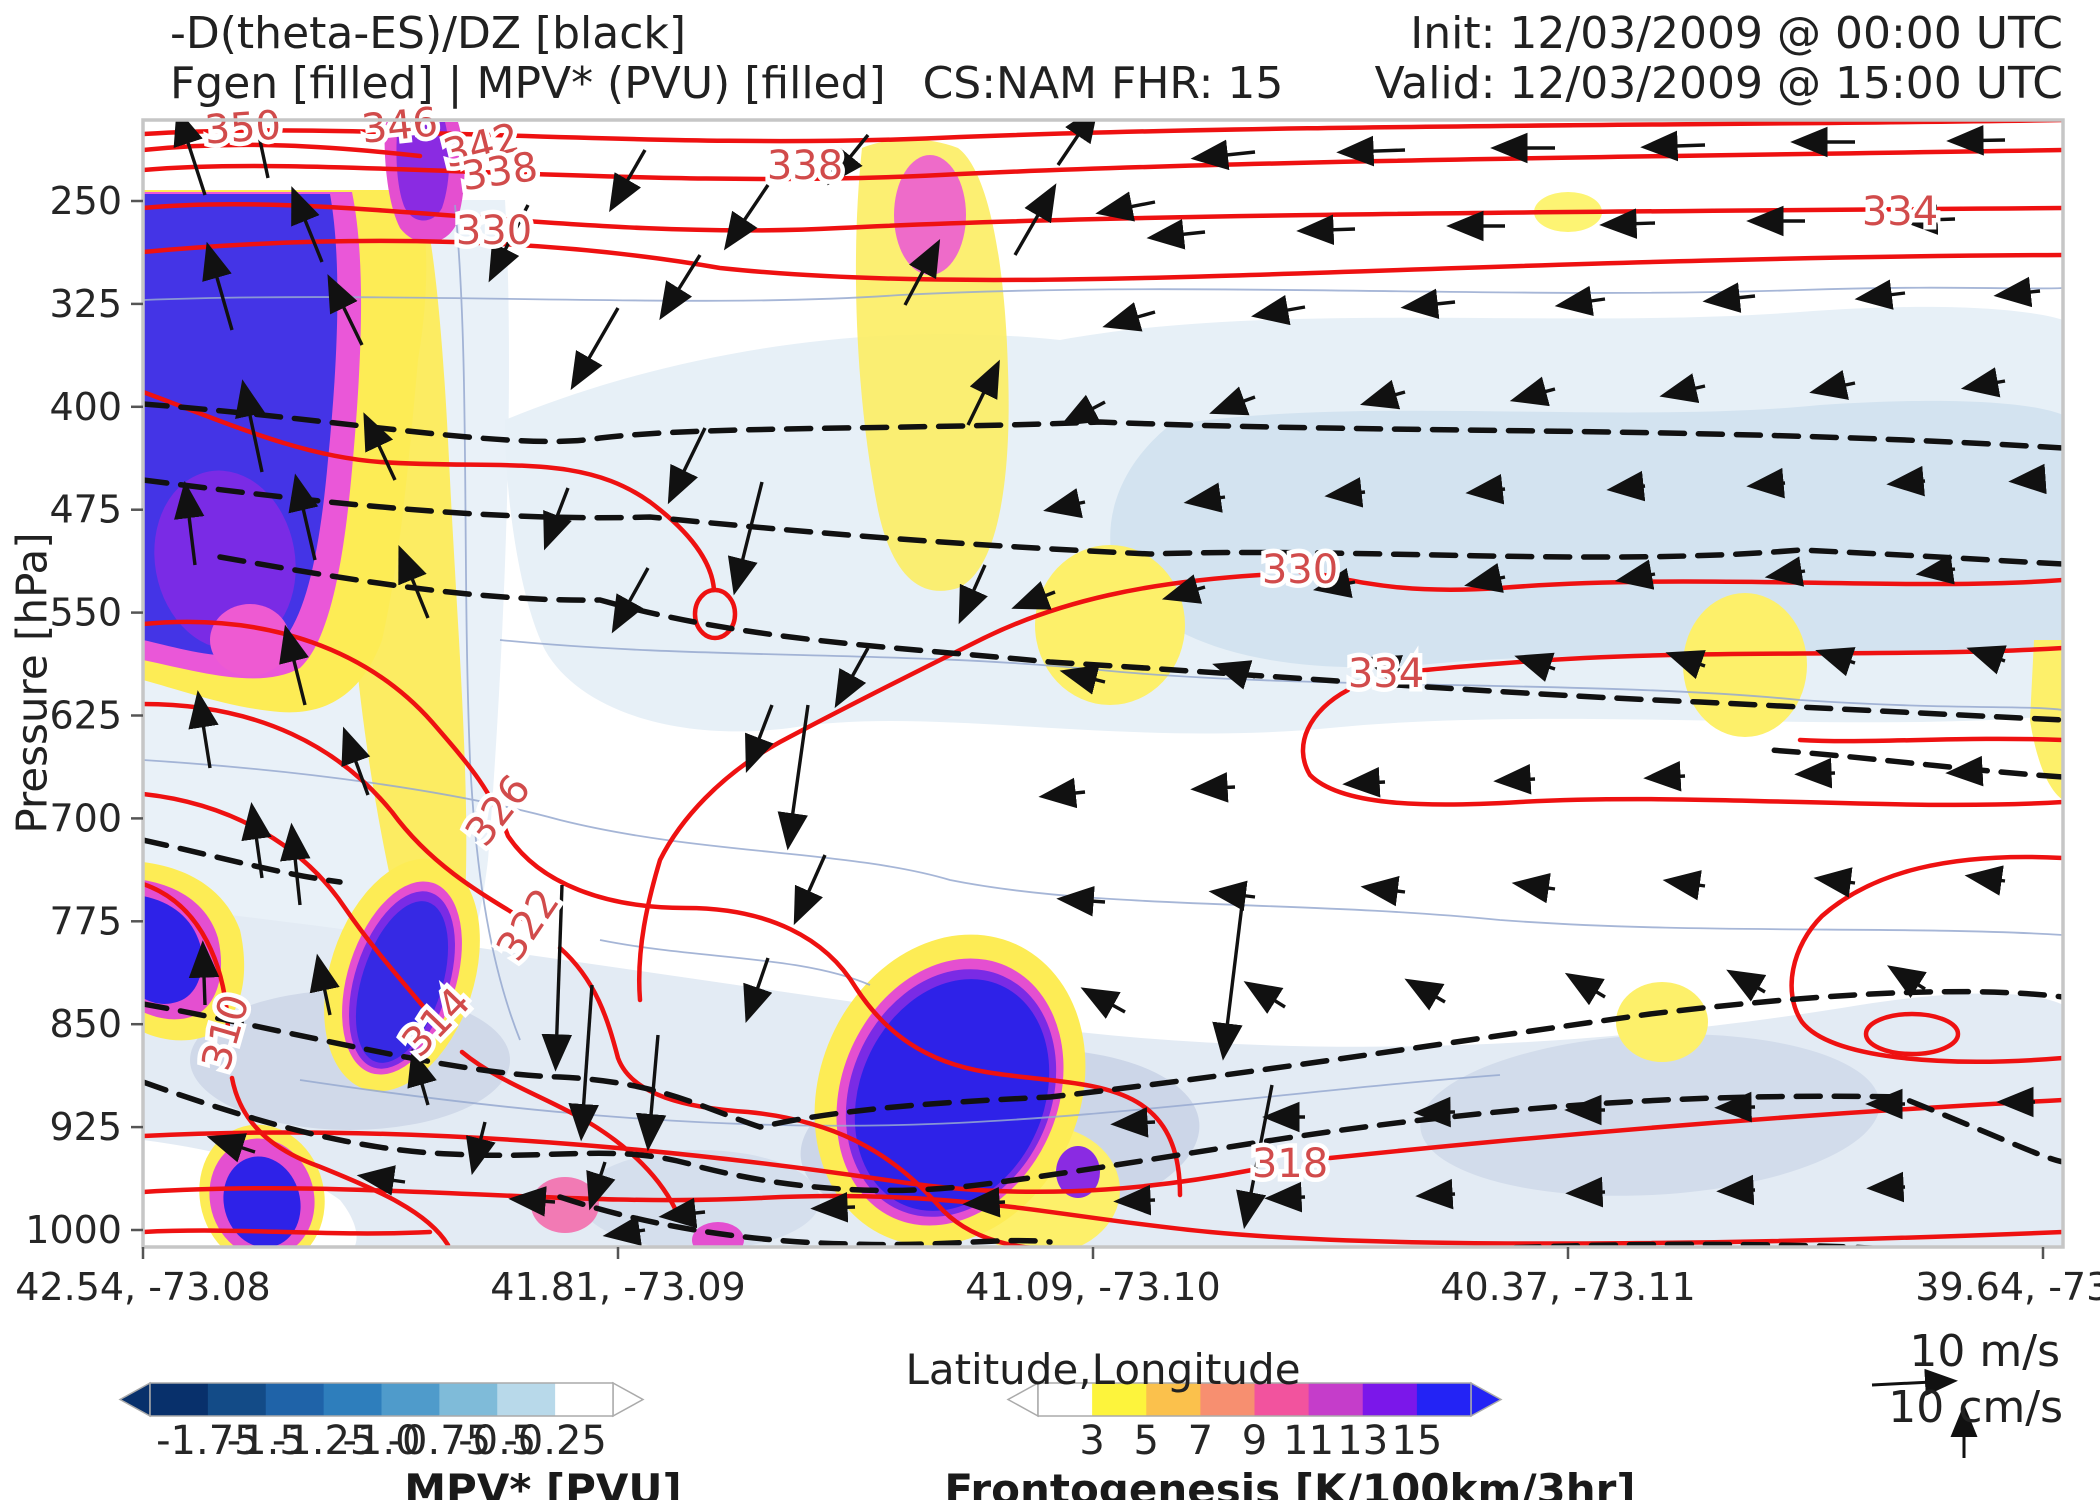  Describe the element at coordinates (1290, 1164) in the screenshot. I see `red-contour-label: 318` at that location.